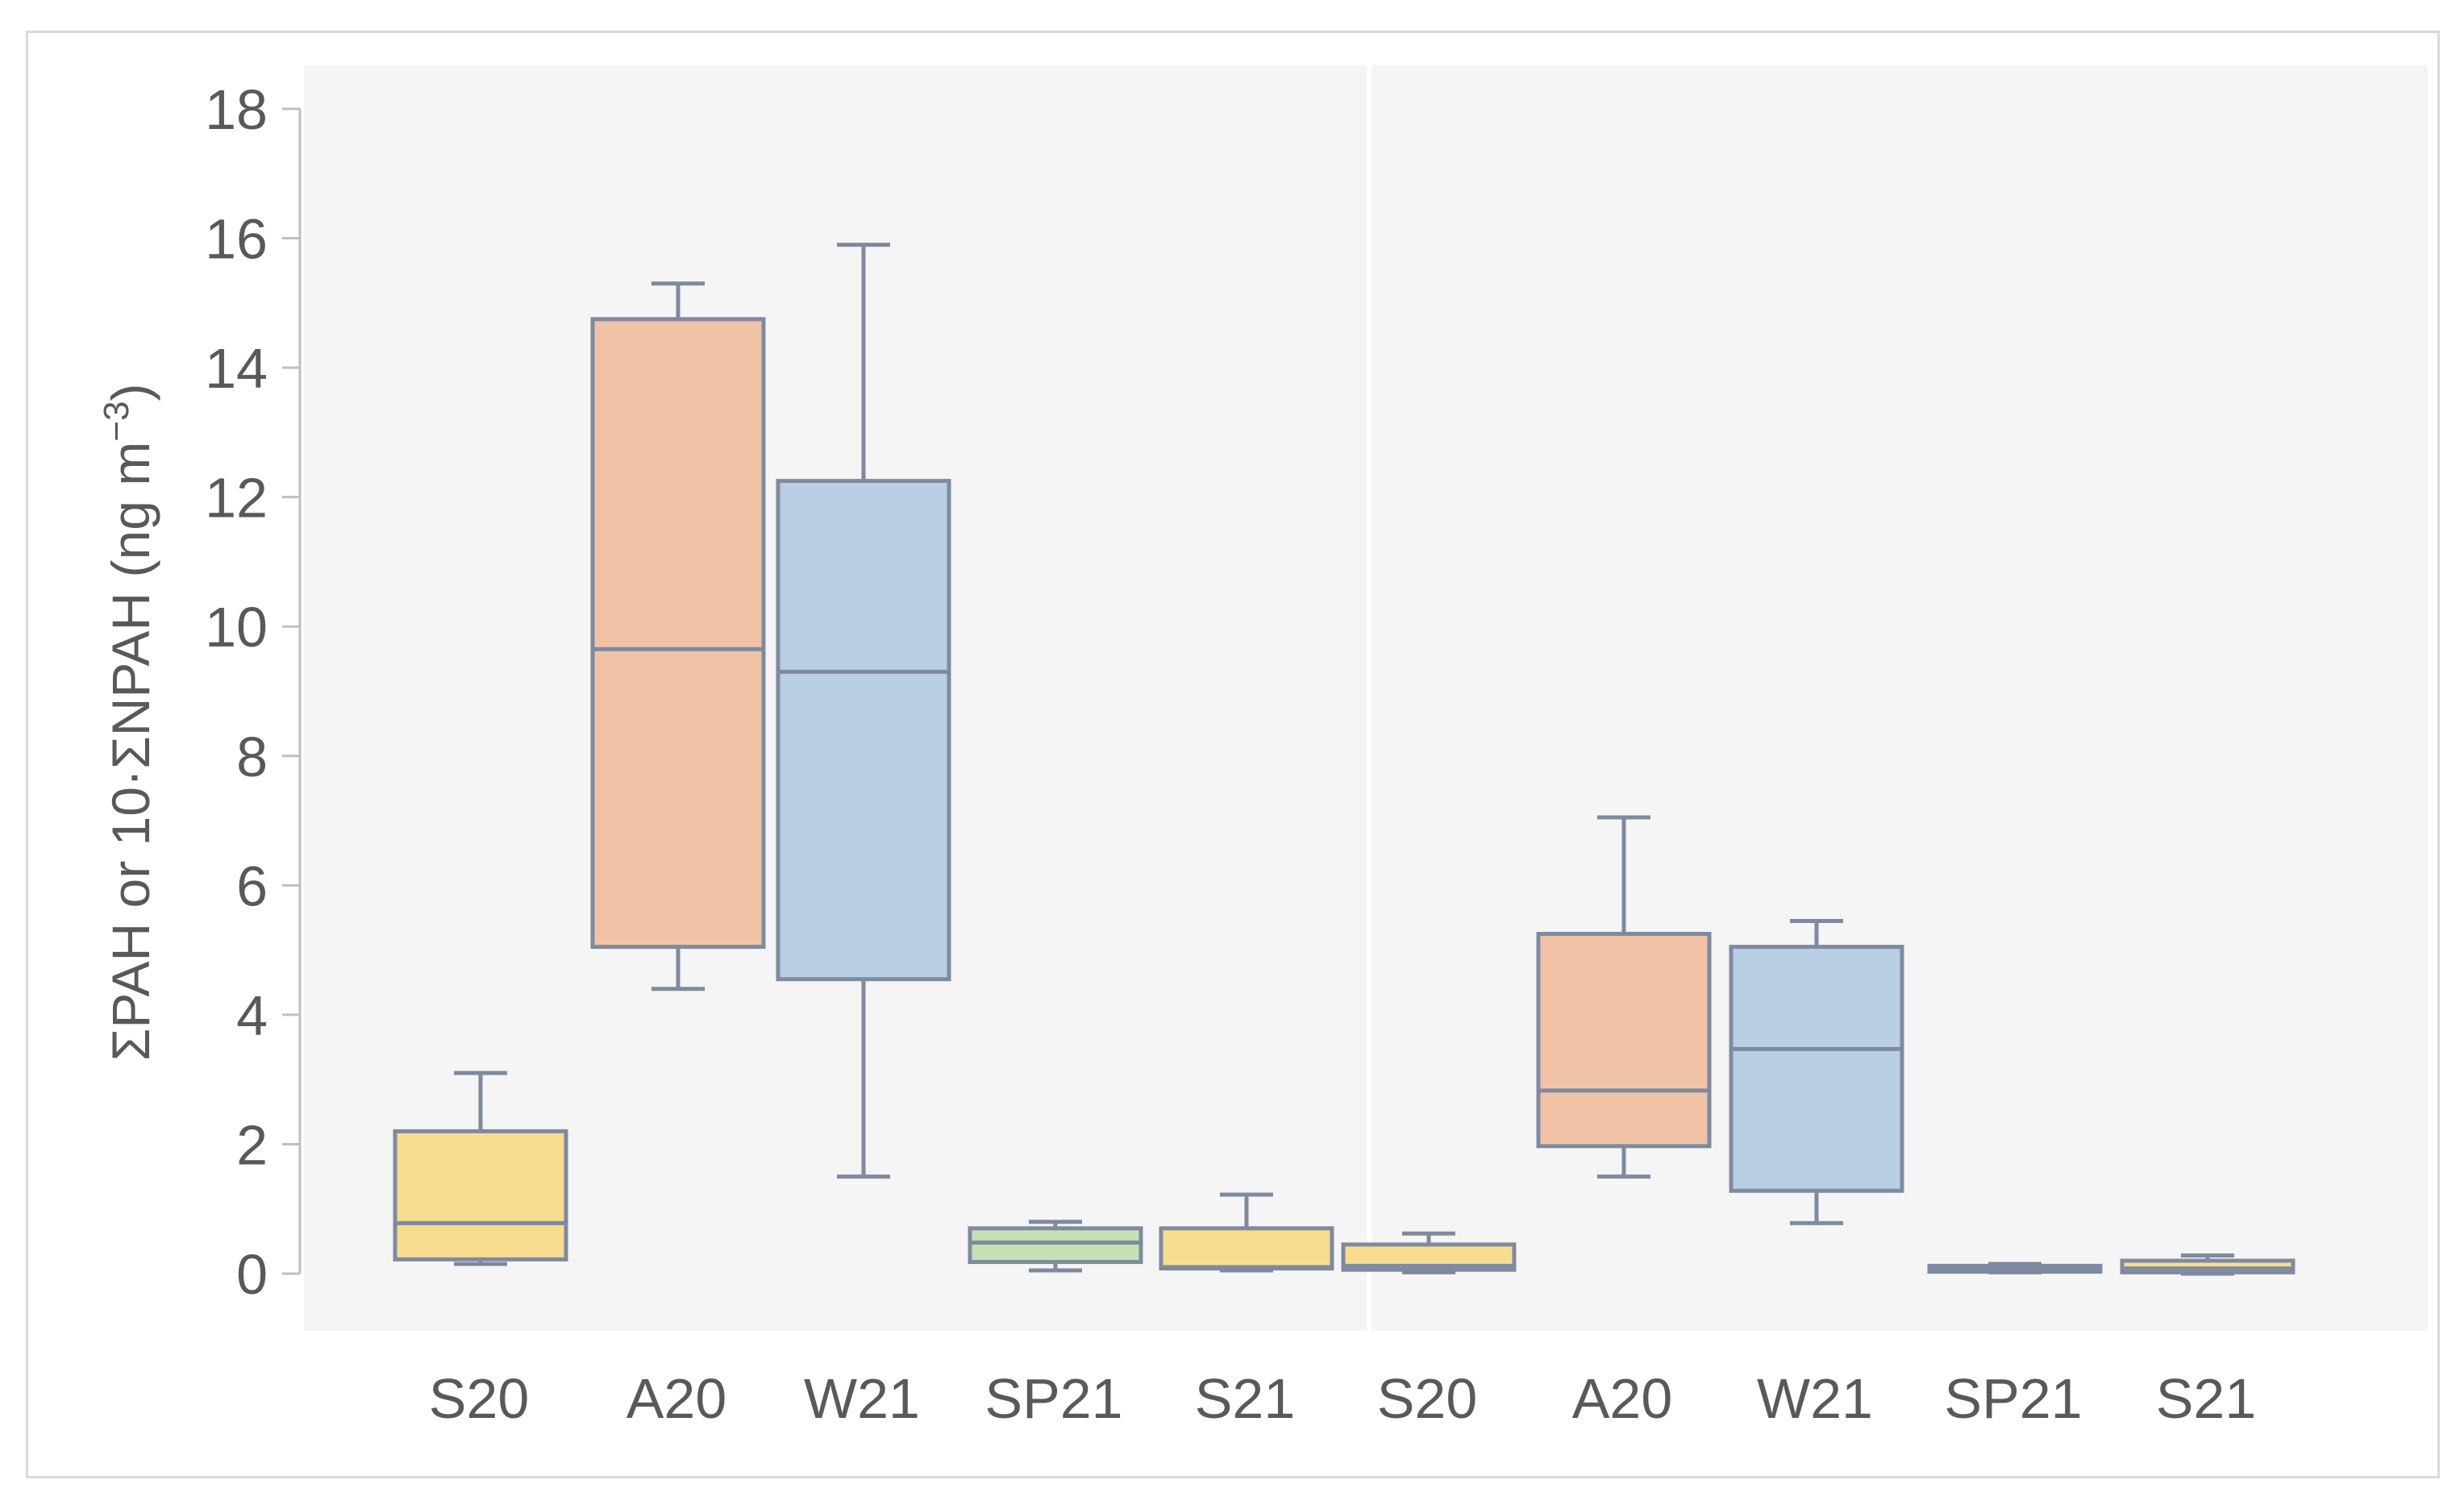 This screenshot has width=2464, height=1509. I want to click on box-s20-npah, so click(1429, 1253).